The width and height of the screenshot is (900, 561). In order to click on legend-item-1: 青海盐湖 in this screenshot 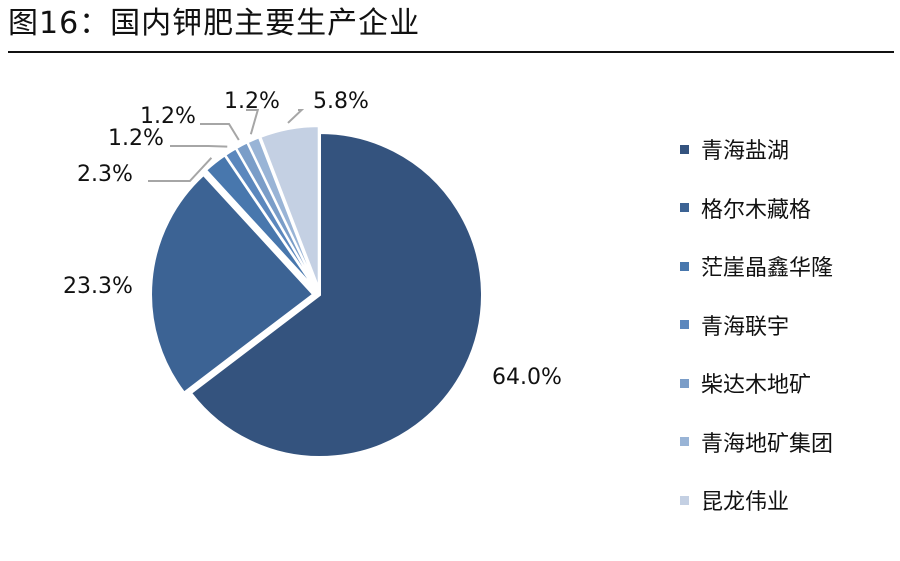, I will do `click(756, 149)`.